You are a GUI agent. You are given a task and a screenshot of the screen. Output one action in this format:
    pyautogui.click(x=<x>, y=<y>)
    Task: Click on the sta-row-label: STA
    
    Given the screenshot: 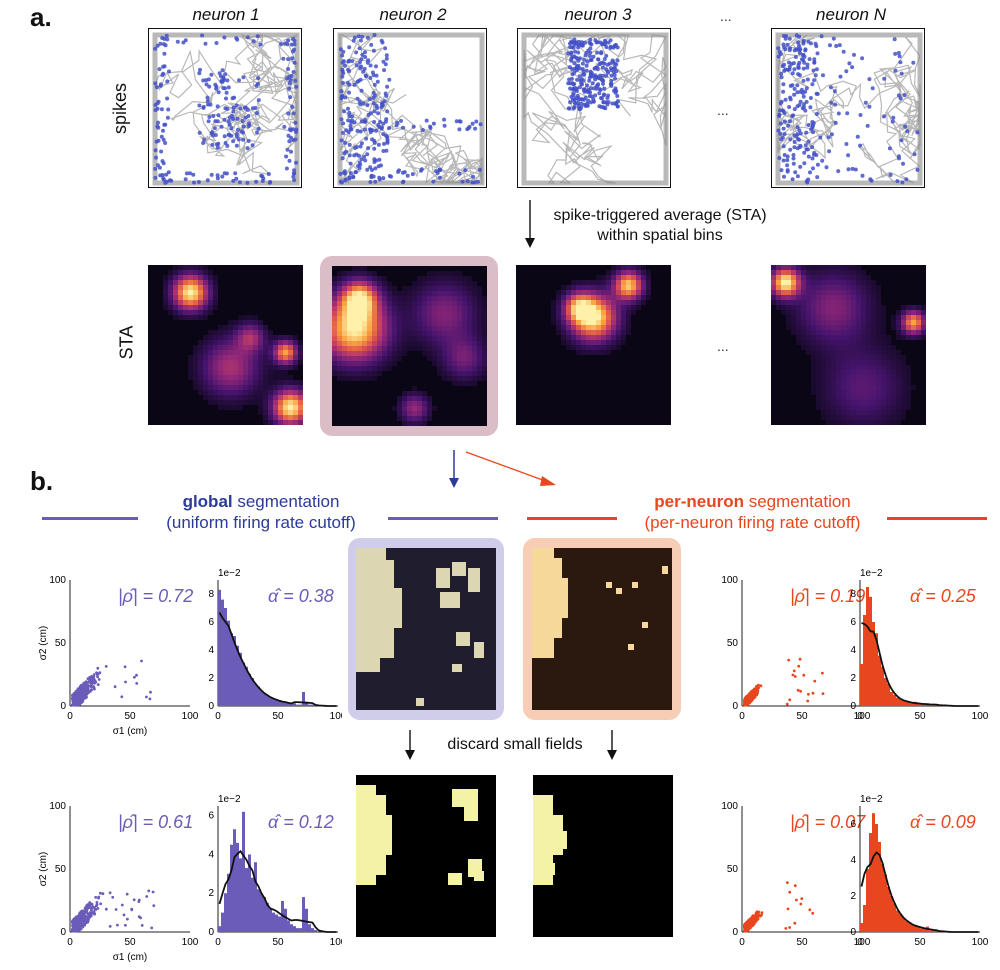 What is the action you would take?
    pyautogui.click(x=126, y=342)
    